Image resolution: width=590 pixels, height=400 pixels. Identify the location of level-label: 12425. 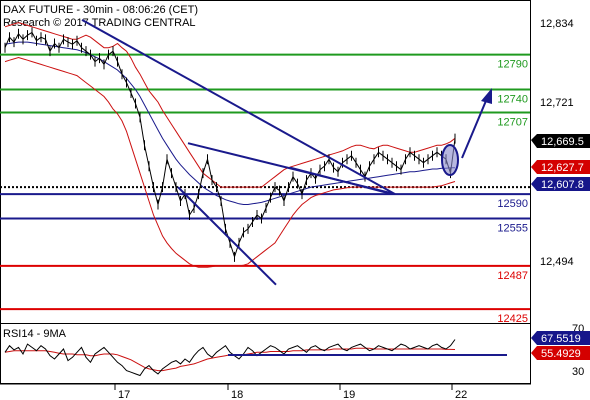
(512, 319).